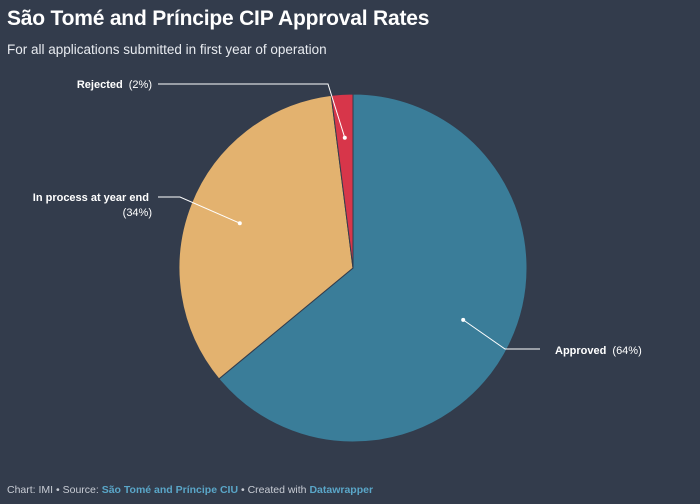  I want to click on source-link: São Tomé and Príncipe CIU, so click(170, 490).